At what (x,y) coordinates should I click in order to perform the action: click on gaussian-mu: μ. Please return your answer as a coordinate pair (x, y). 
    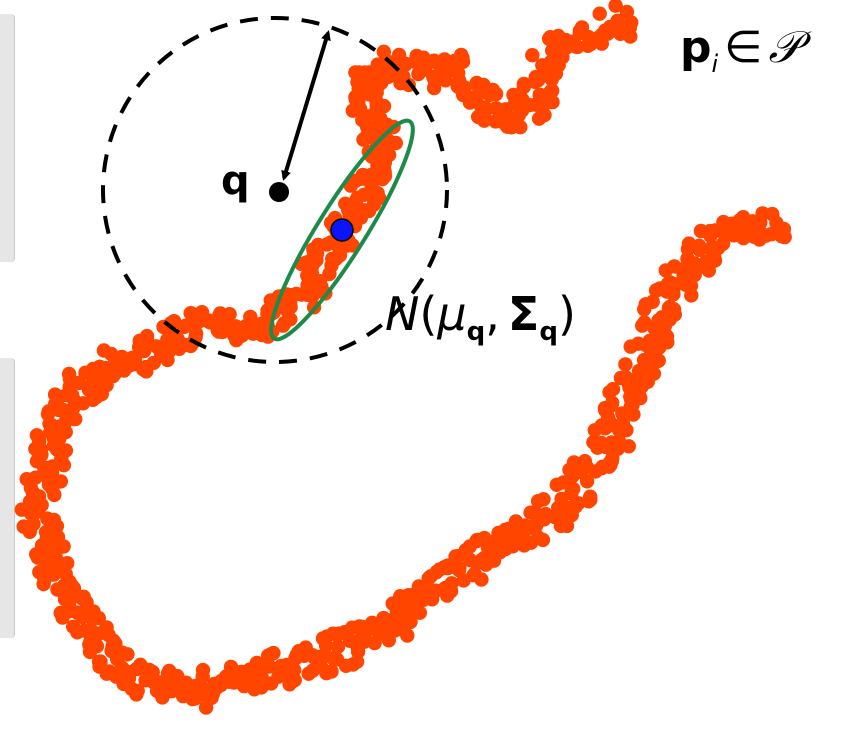
    Looking at the image, I should click on (451, 314).